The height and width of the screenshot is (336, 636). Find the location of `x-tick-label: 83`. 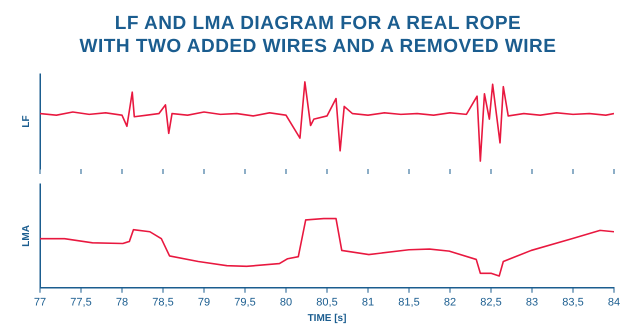

x-tick-label: 83 is located at coordinates (532, 302).